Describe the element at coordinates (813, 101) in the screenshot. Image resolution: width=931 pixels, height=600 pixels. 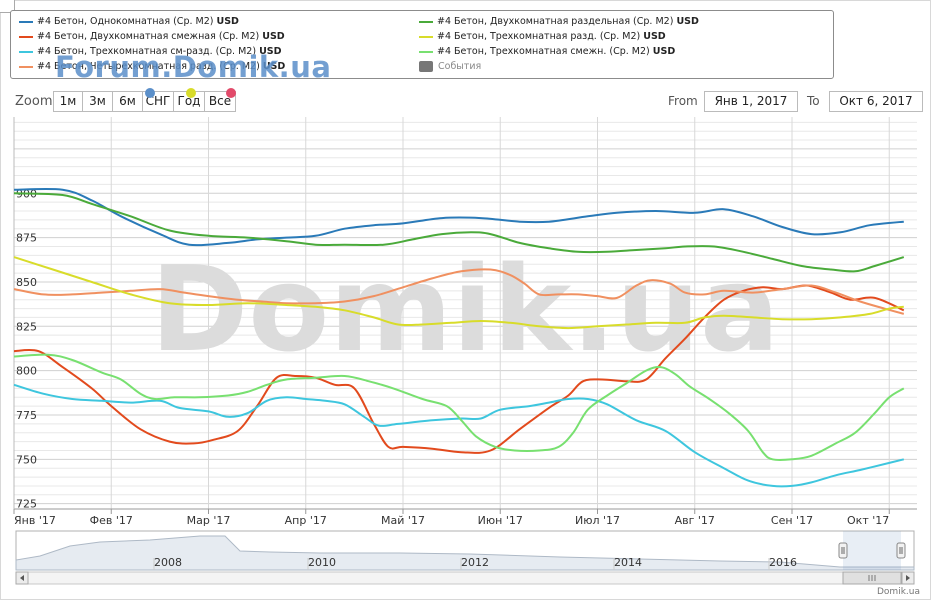
I see `to-label: To` at that location.